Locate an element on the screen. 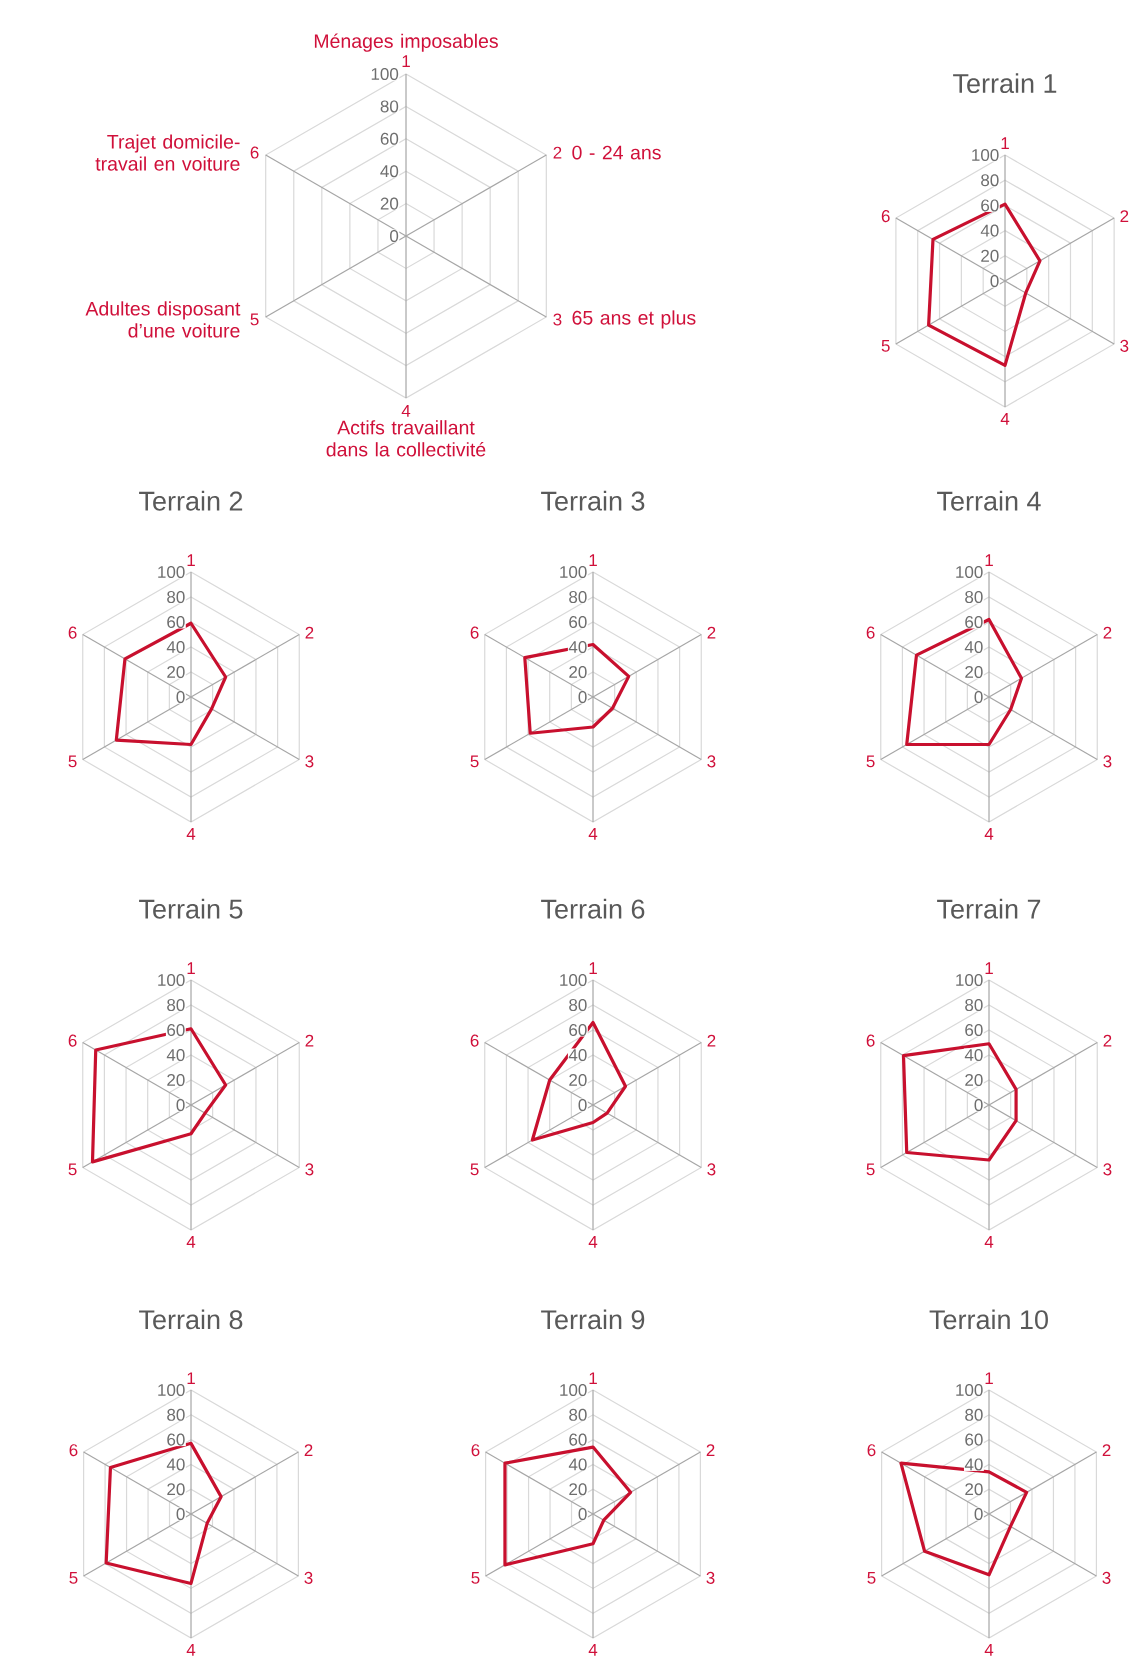  chart-title: Terrain 4 is located at coordinates (989, 500).